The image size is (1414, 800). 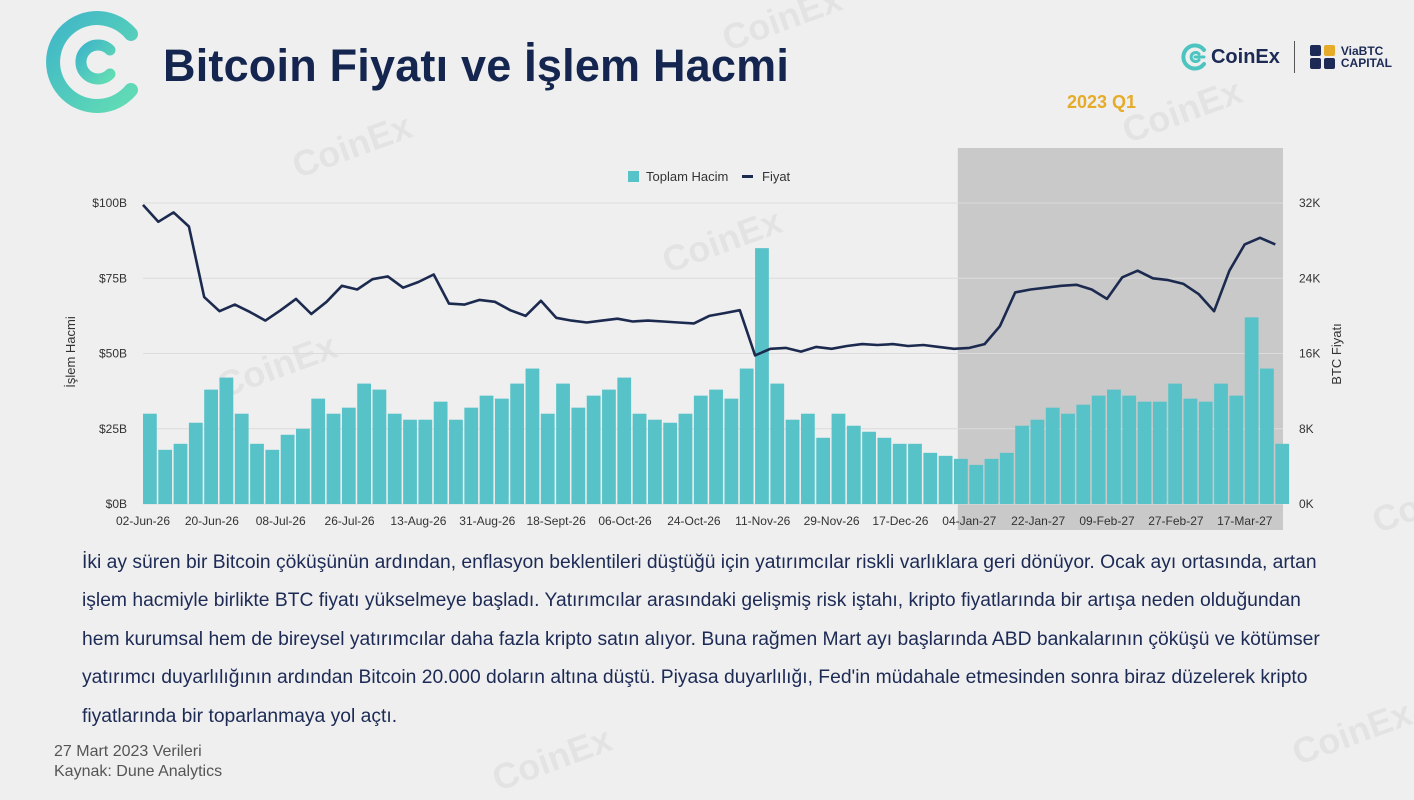 What do you see at coordinates (1294, 57) in the screenshot?
I see `brand-divider` at bounding box center [1294, 57].